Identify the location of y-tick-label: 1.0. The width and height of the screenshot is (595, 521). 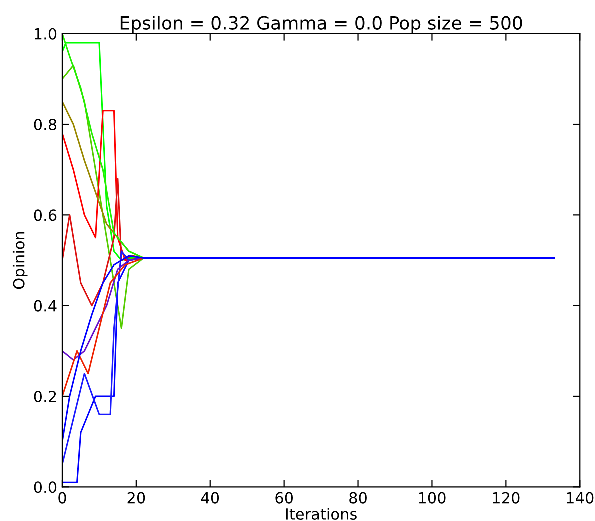
(45, 34).